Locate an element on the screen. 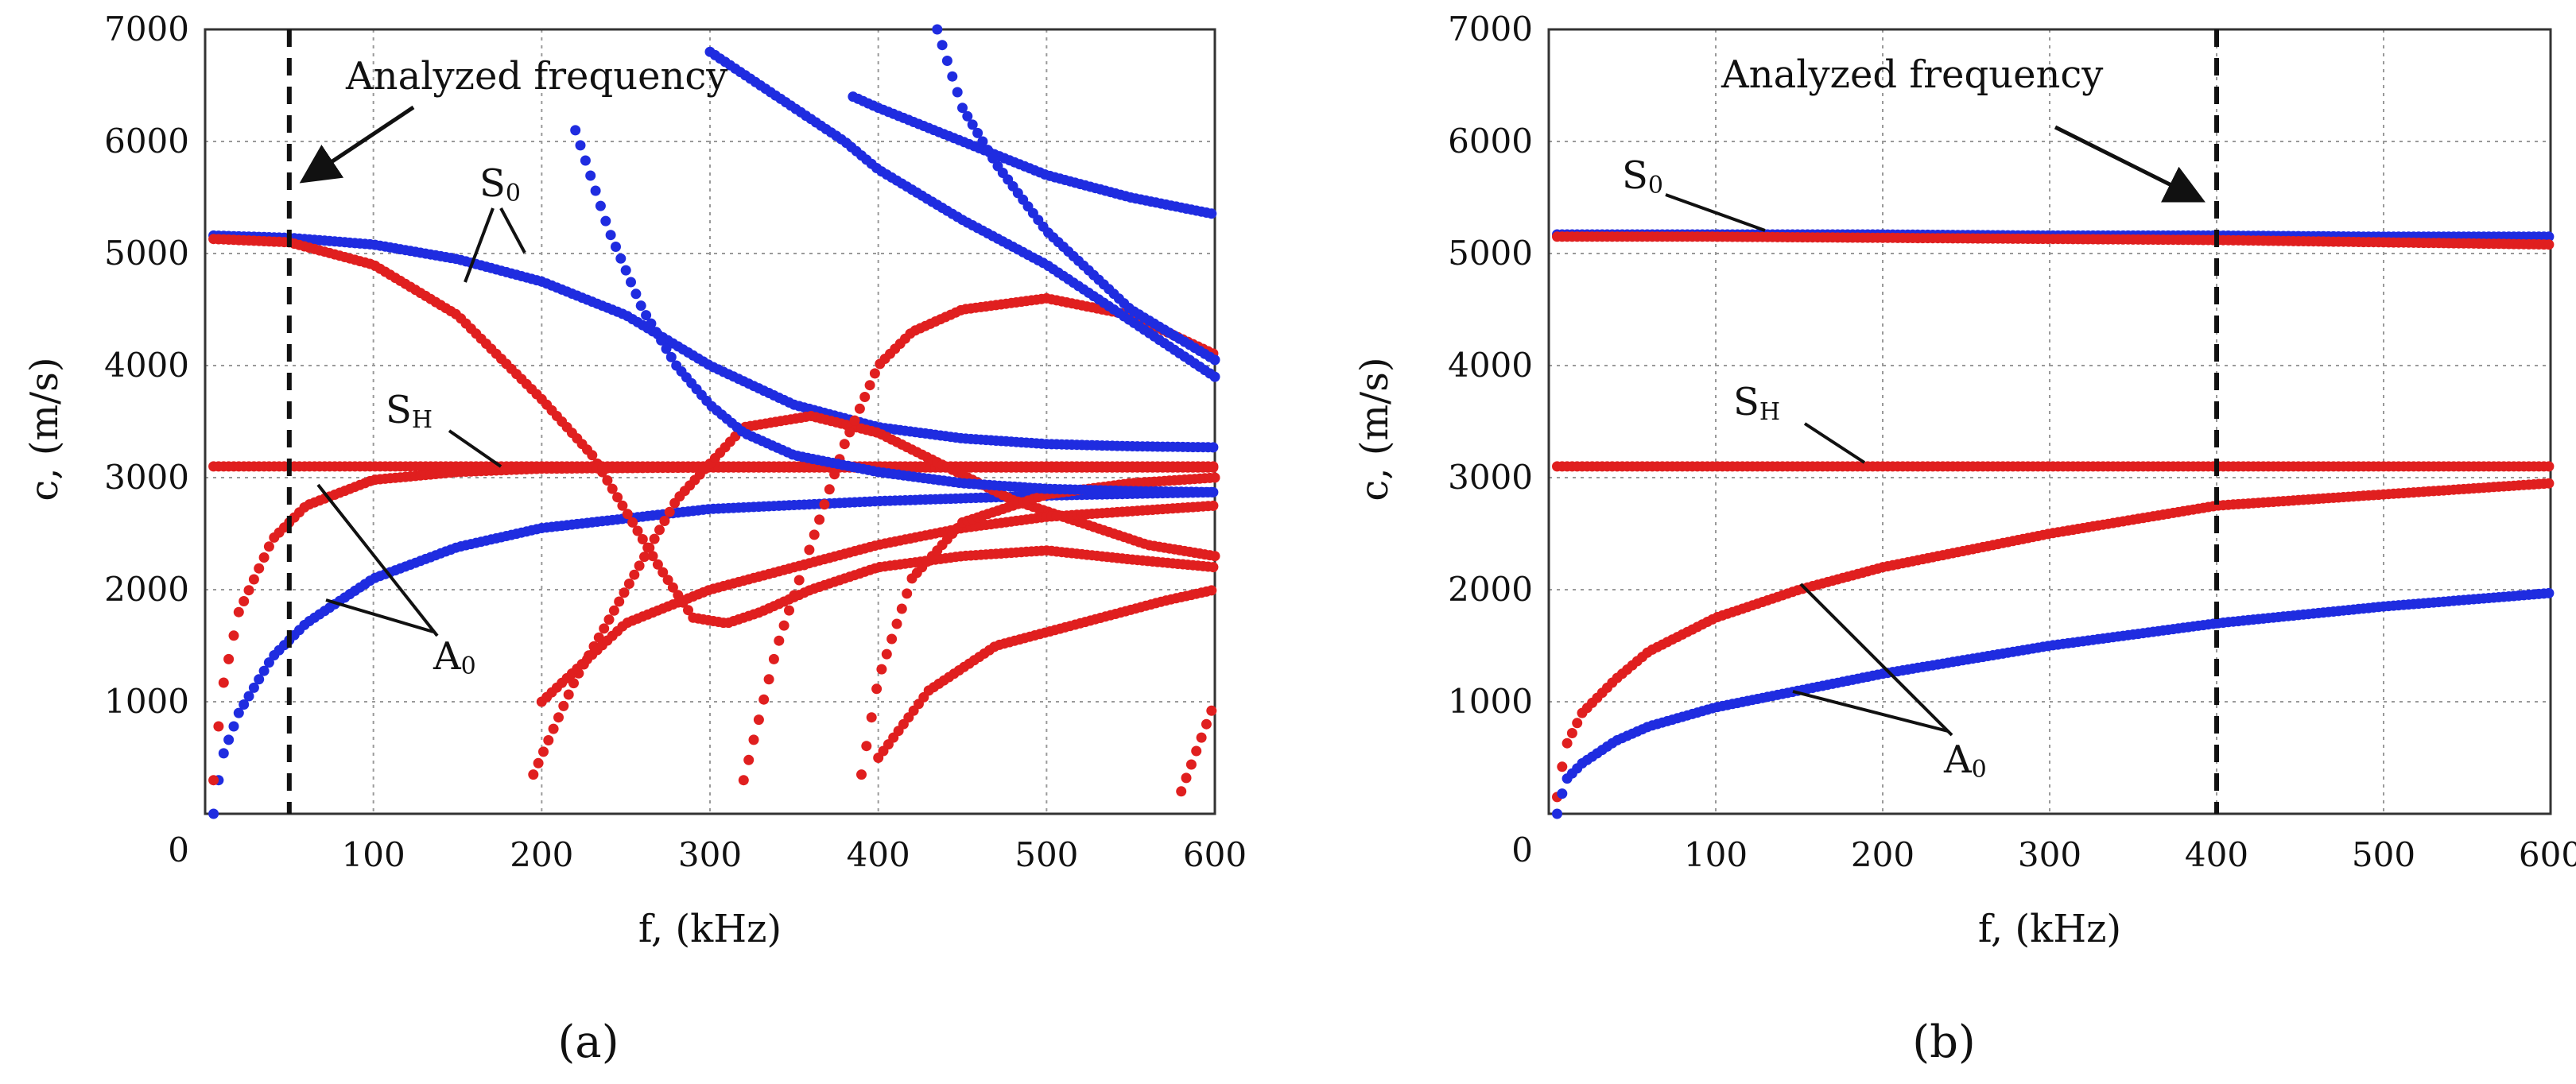 The image size is (2576, 1084). s0-pointer-a1 is located at coordinates (480, 245).